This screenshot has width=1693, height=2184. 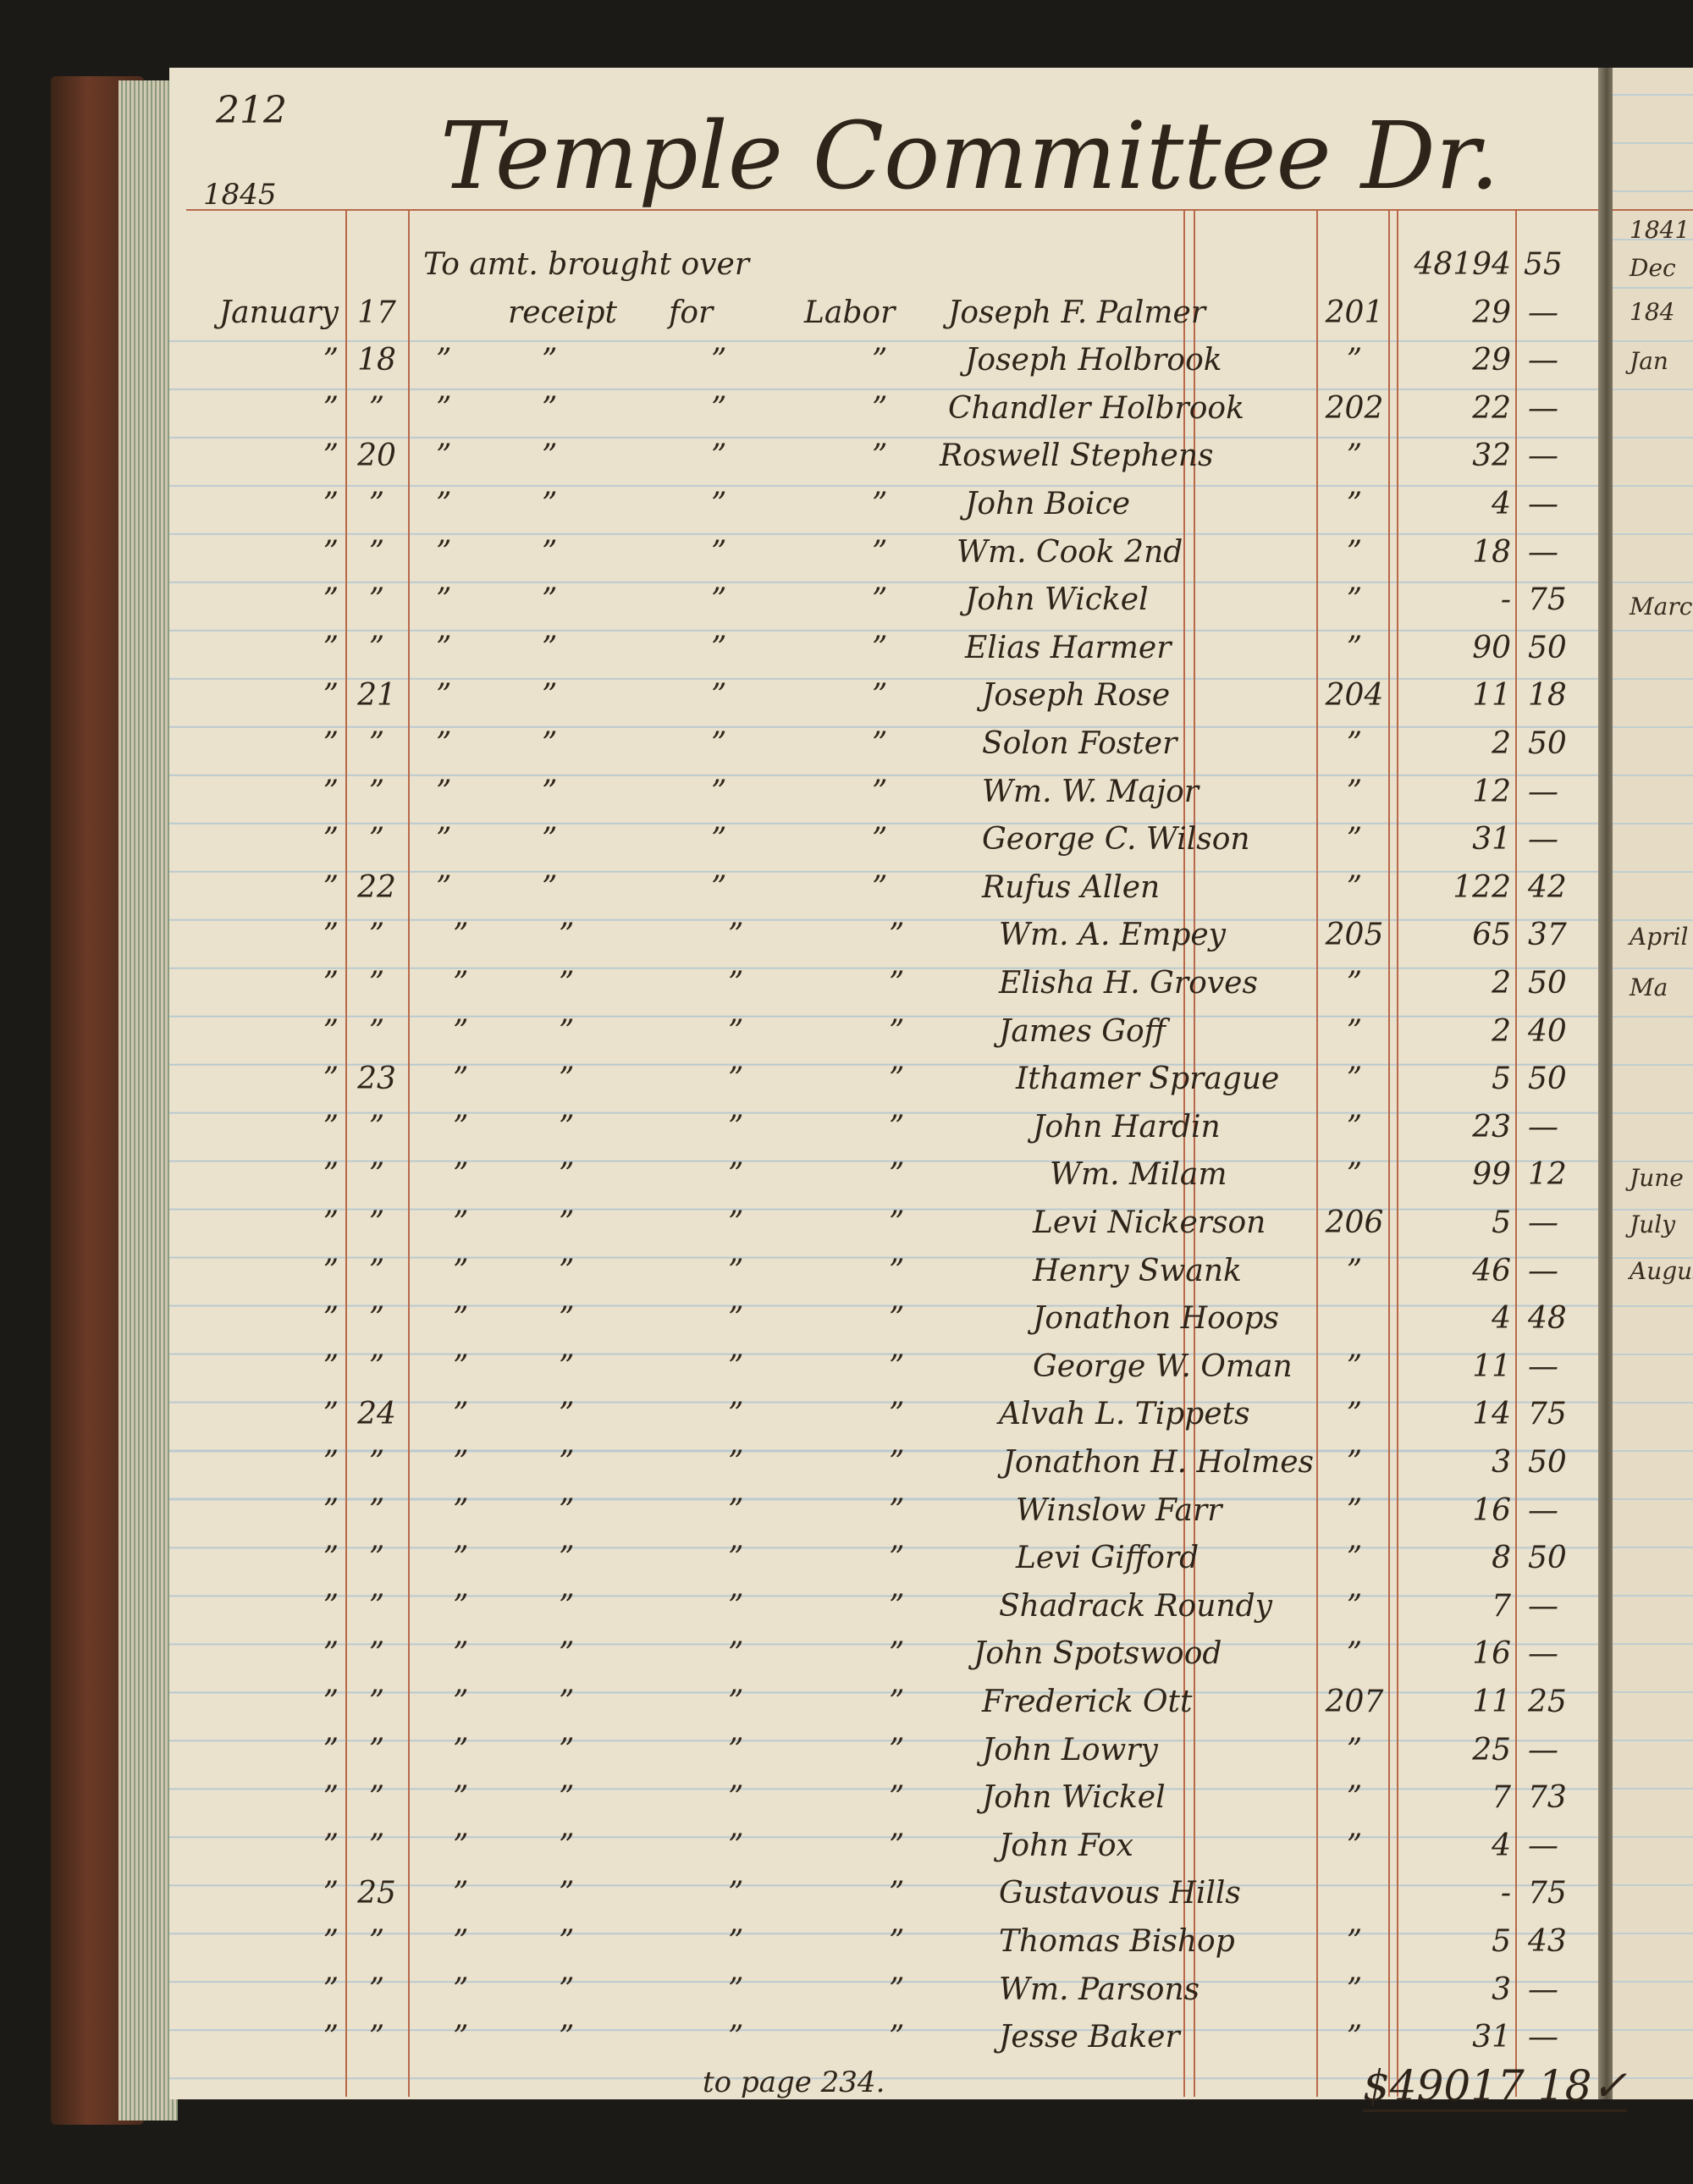 I want to click on entry-name: Solon Foster, so click(x=1079, y=743).